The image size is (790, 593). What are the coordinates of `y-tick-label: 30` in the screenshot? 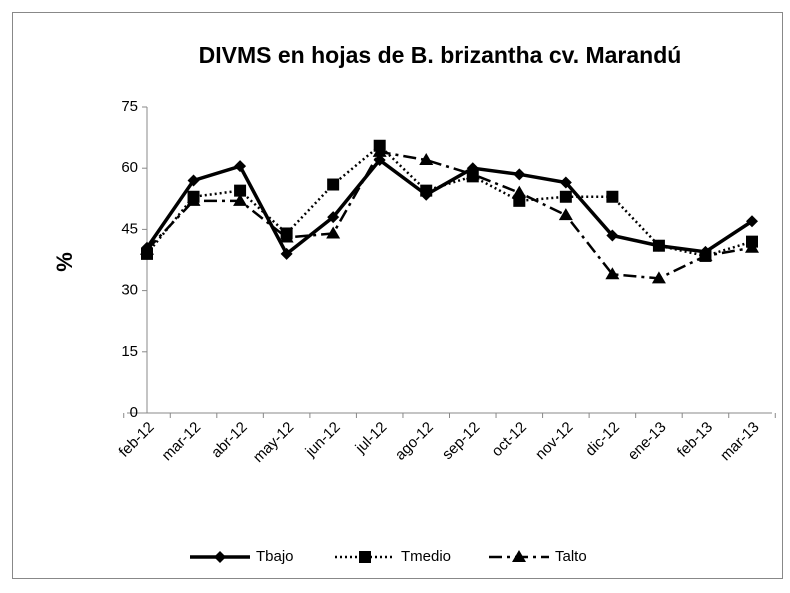 It's located at (129, 290).